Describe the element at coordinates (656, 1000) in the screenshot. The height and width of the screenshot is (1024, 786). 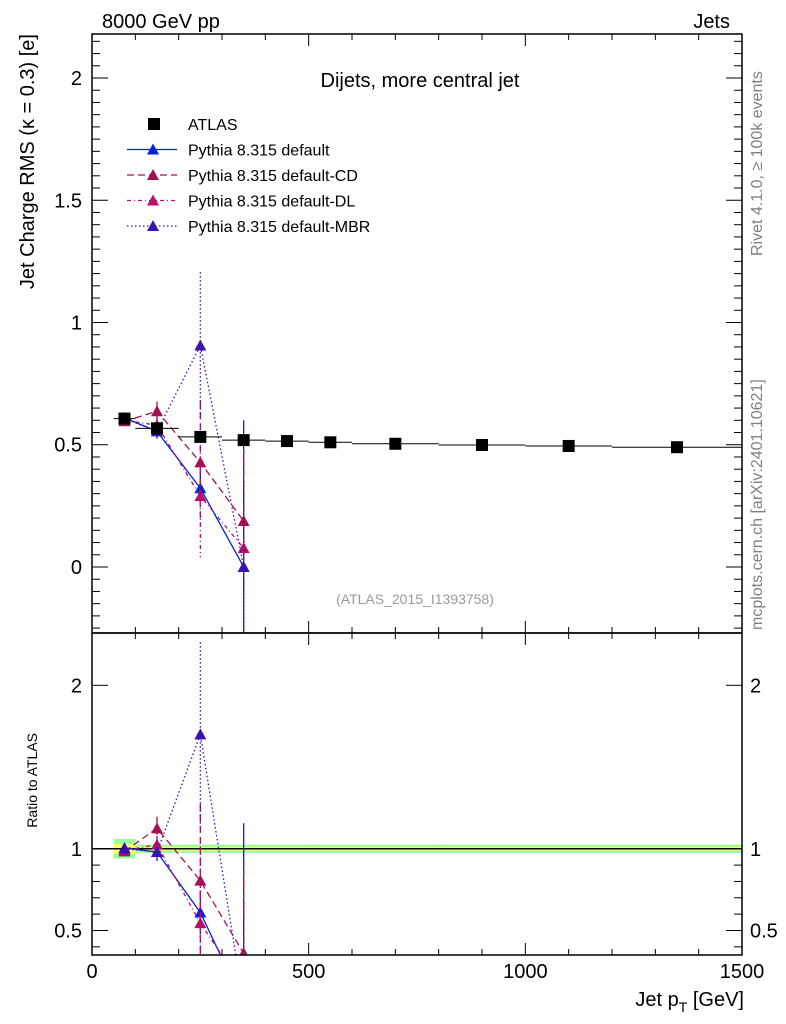
I see `x-axis-label-main: Jet p` at that location.